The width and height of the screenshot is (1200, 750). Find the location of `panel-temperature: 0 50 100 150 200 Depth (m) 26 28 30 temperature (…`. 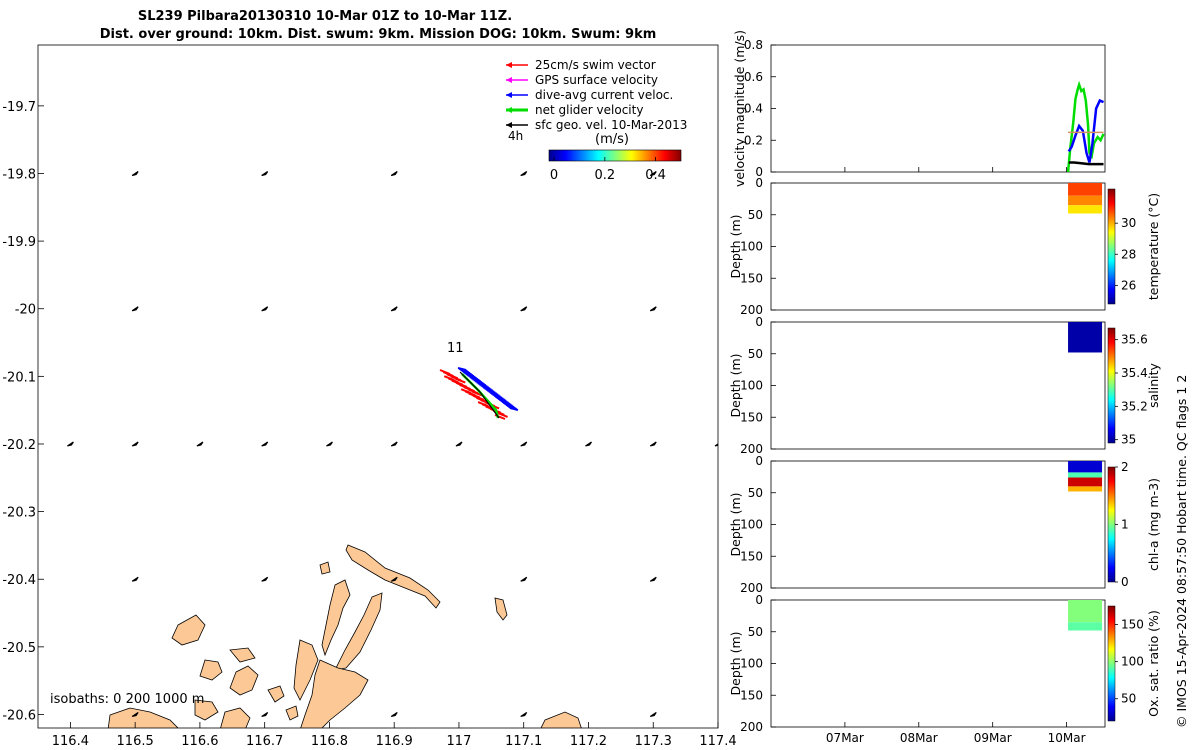

panel-temperature: 0 50 100 150 200 Depth (m) 26 28 30 temperature (… is located at coordinates (944, 246).